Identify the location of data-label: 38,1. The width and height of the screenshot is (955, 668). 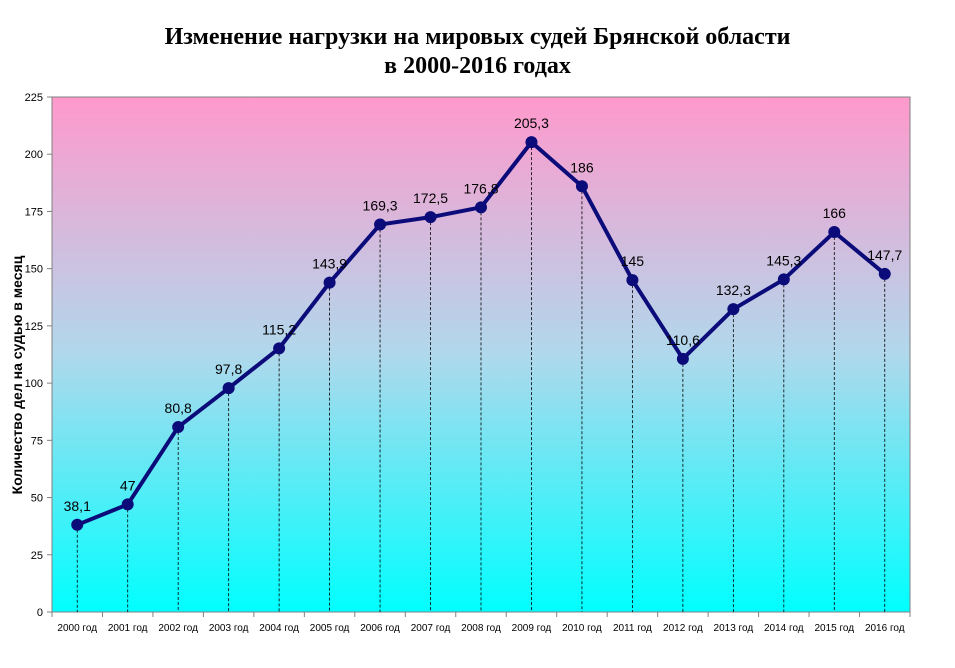
(77, 506).